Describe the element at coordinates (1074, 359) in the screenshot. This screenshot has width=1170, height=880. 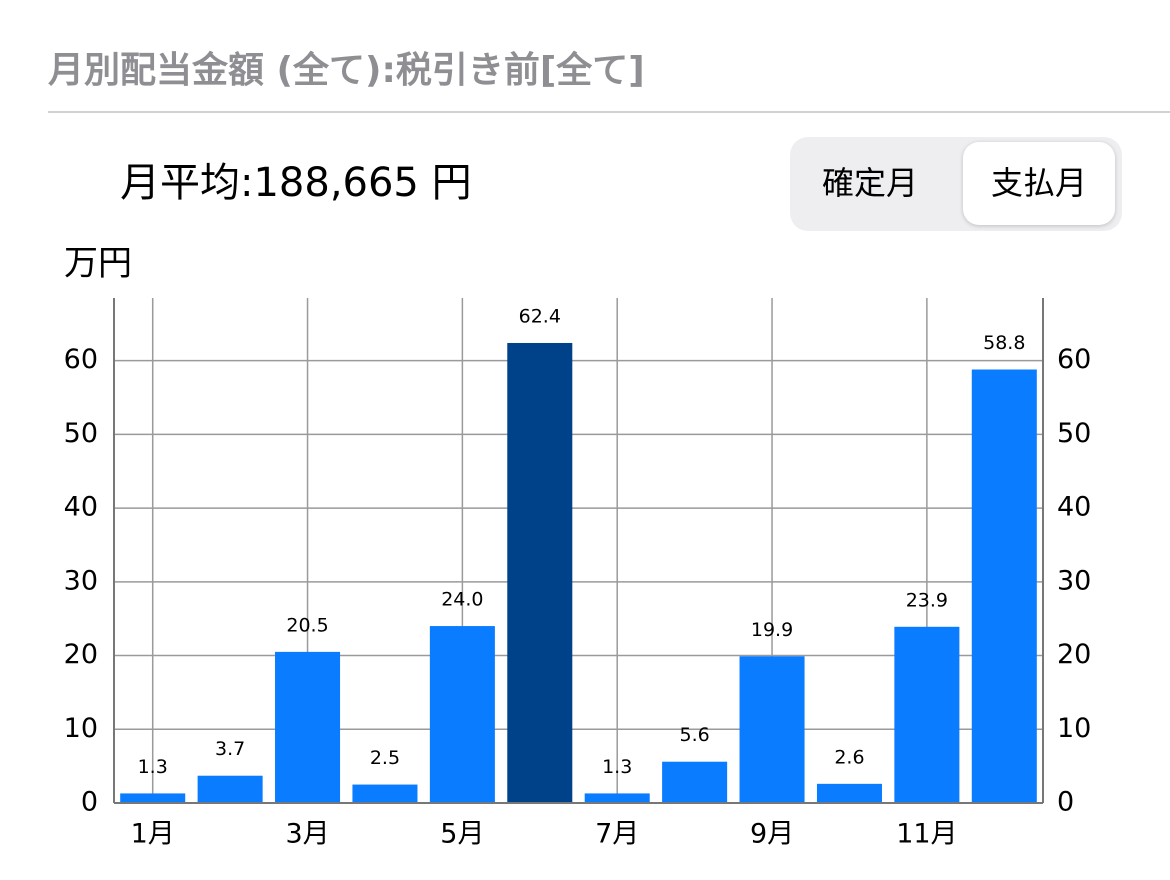
I see `y2-tick-label: 60` at that location.